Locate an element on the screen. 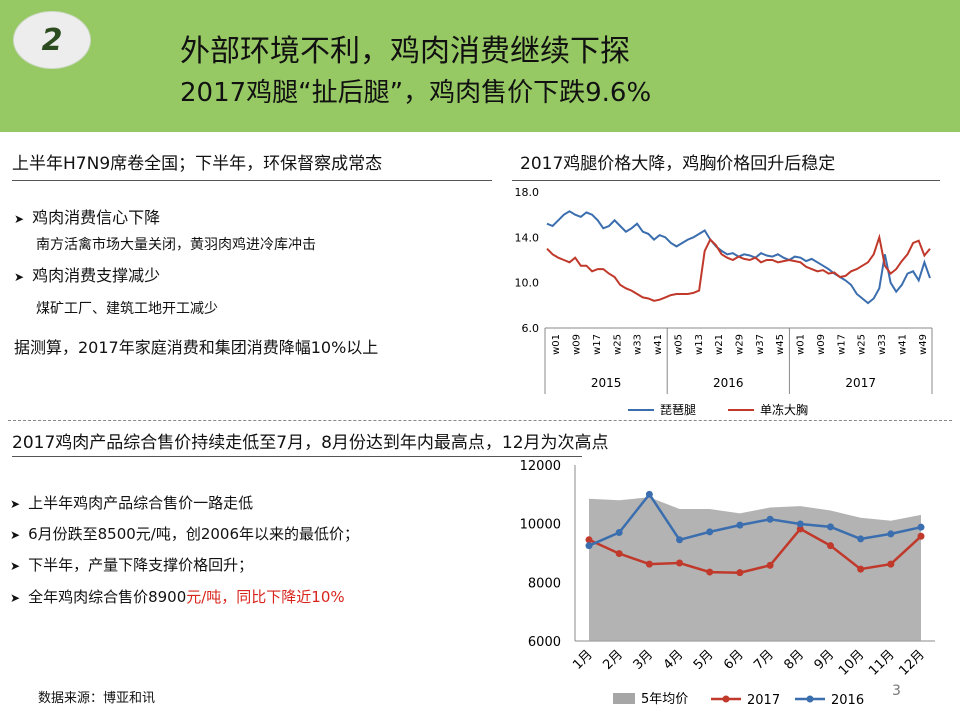 The image size is (960, 720). slide-title: 外部环境不利，鸡肉消费继续下探 is located at coordinates (405, 51).